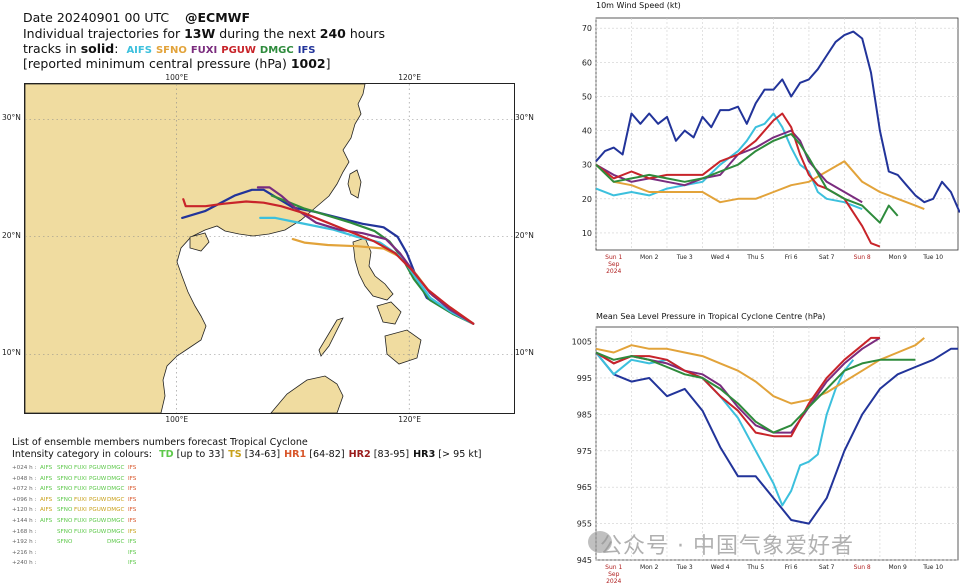  I want to click on row-lead-time: +168 h :, so click(24, 531).